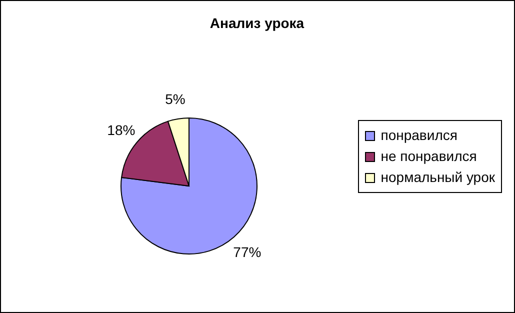 The height and width of the screenshot is (313, 515). I want to click on legend-label: не понравился, so click(428, 156).